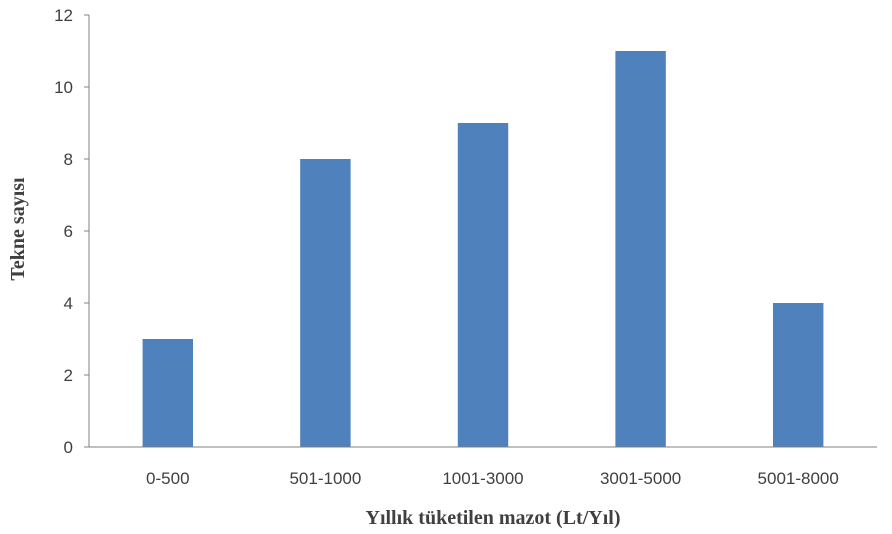  What do you see at coordinates (640, 478) in the screenshot?
I see `x-tick-label: 3001-5000` at bounding box center [640, 478].